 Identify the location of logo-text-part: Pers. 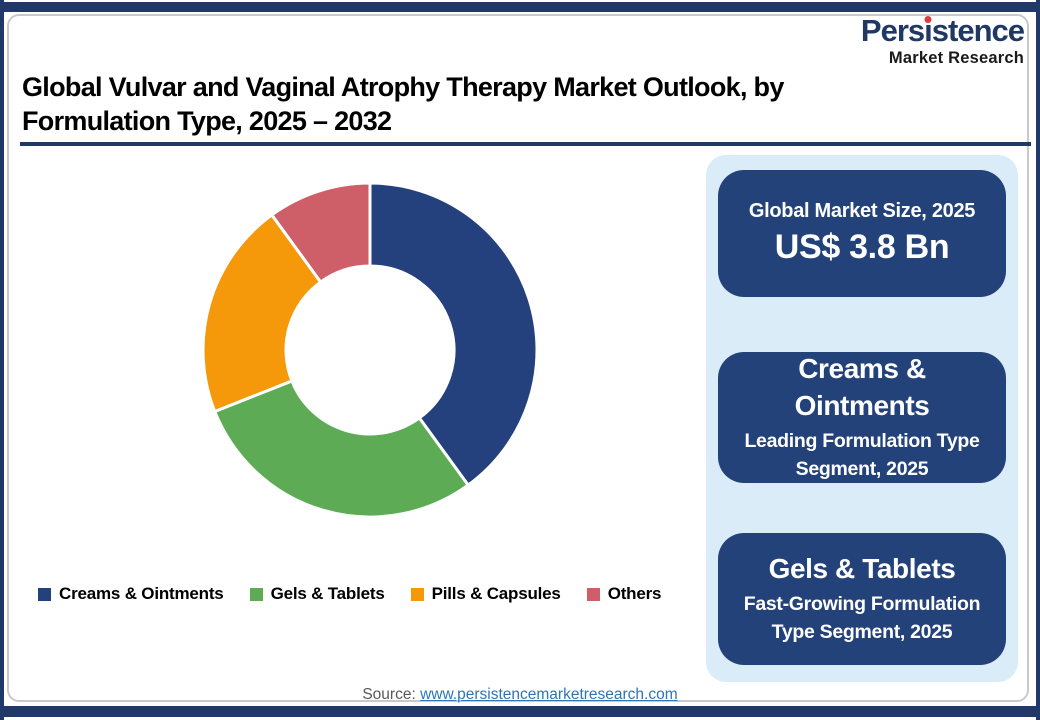
(892, 30).